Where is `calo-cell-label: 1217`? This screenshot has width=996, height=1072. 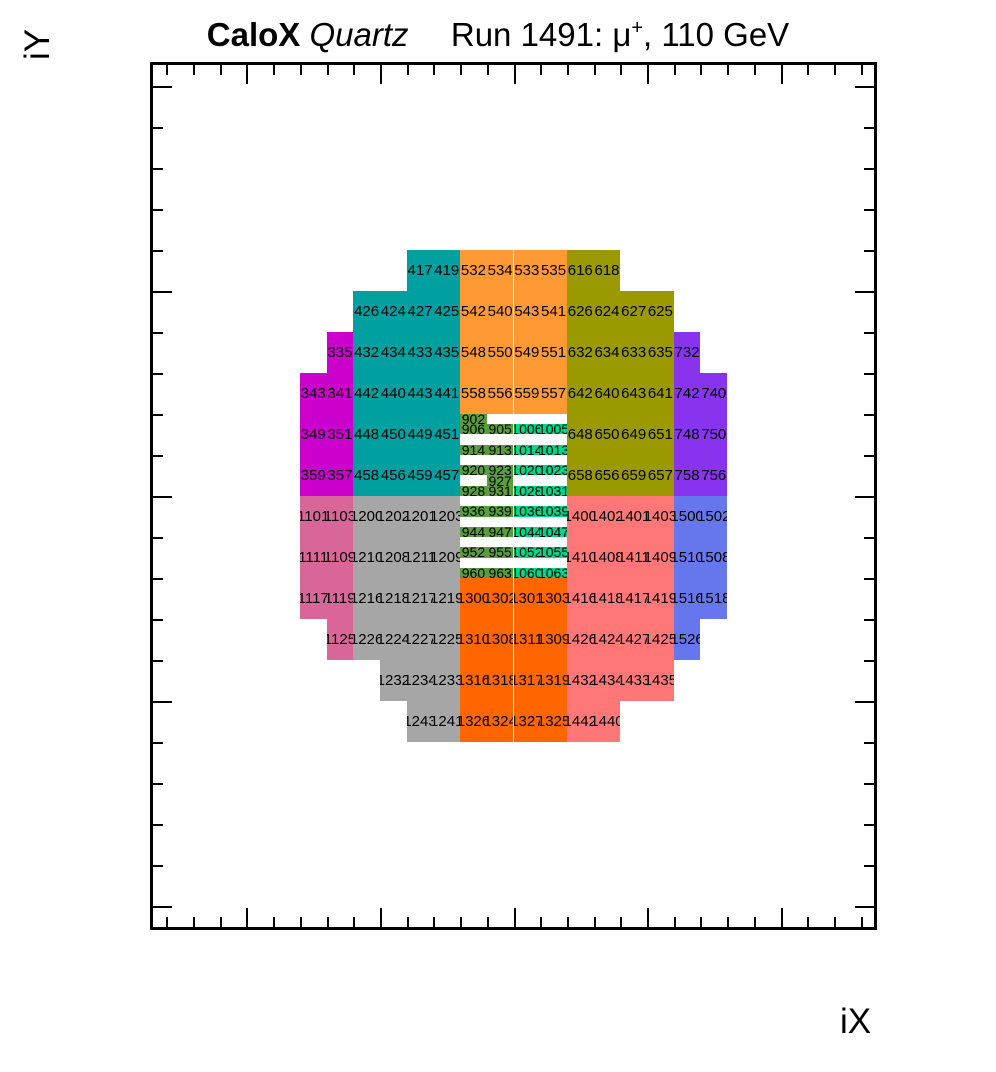
calo-cell-label: 1217 is located at coordinates (420, 599).